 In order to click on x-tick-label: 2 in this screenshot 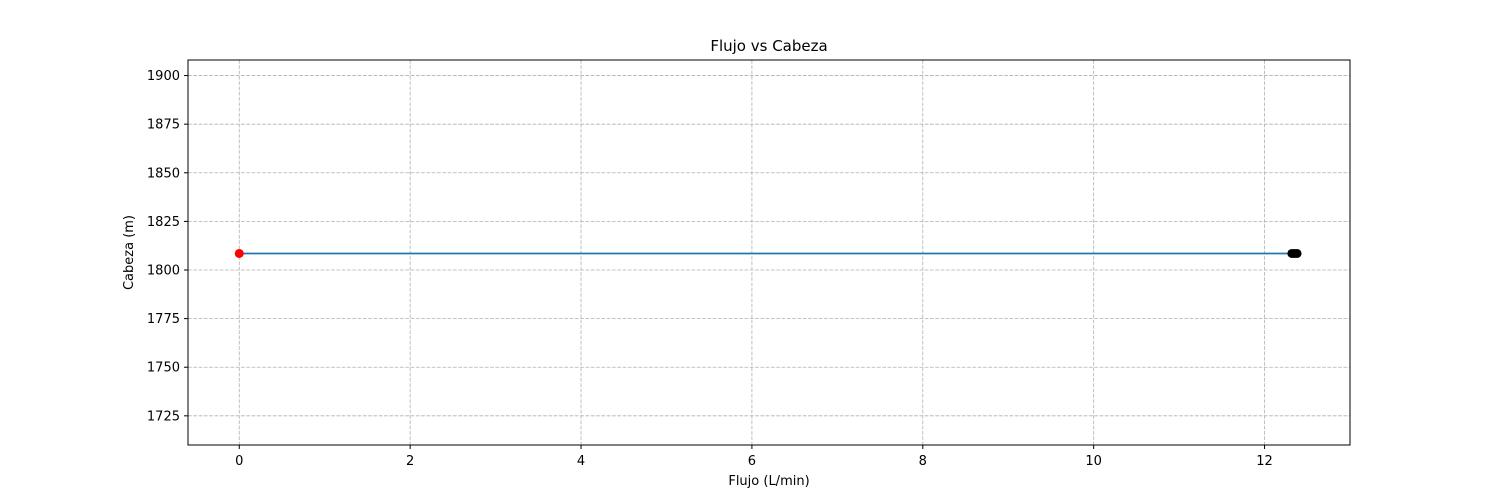, I will do `click(410, 461)`.